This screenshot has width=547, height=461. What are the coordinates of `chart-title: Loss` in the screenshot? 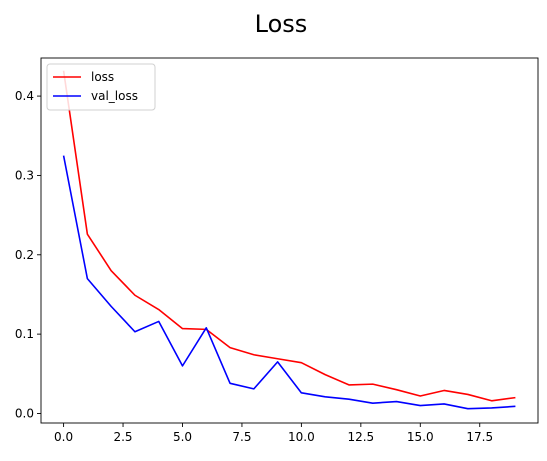 It's located at (281, 24).